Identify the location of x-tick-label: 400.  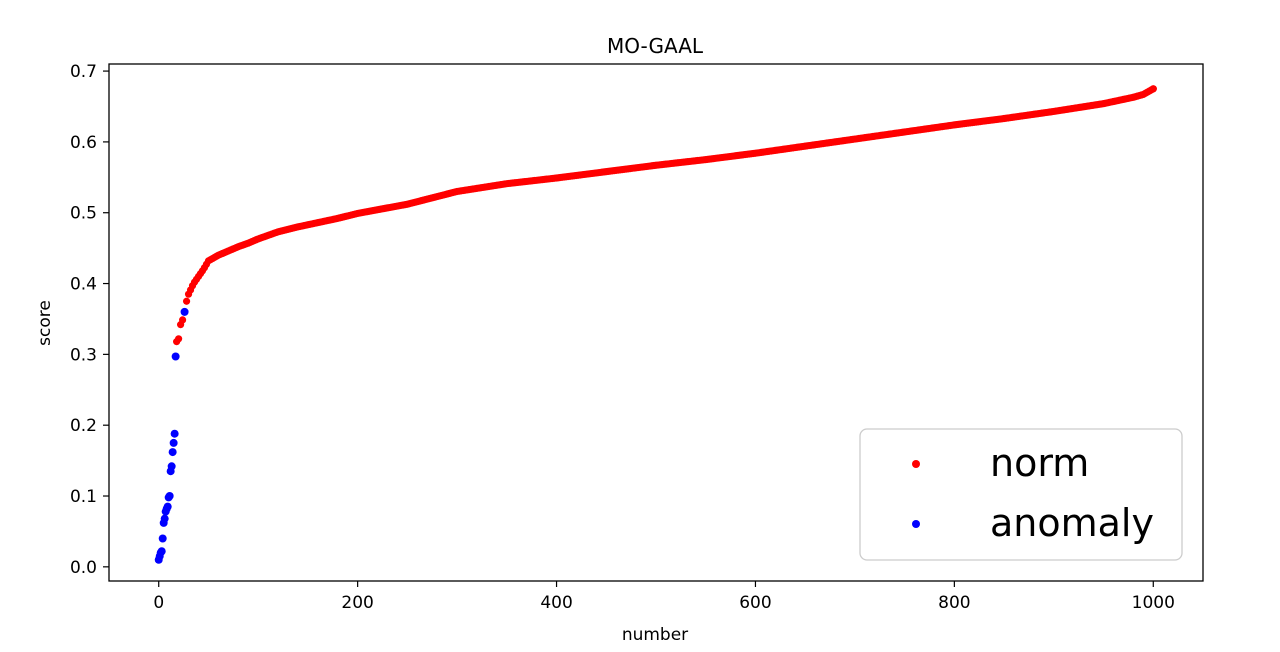
(556, 603).